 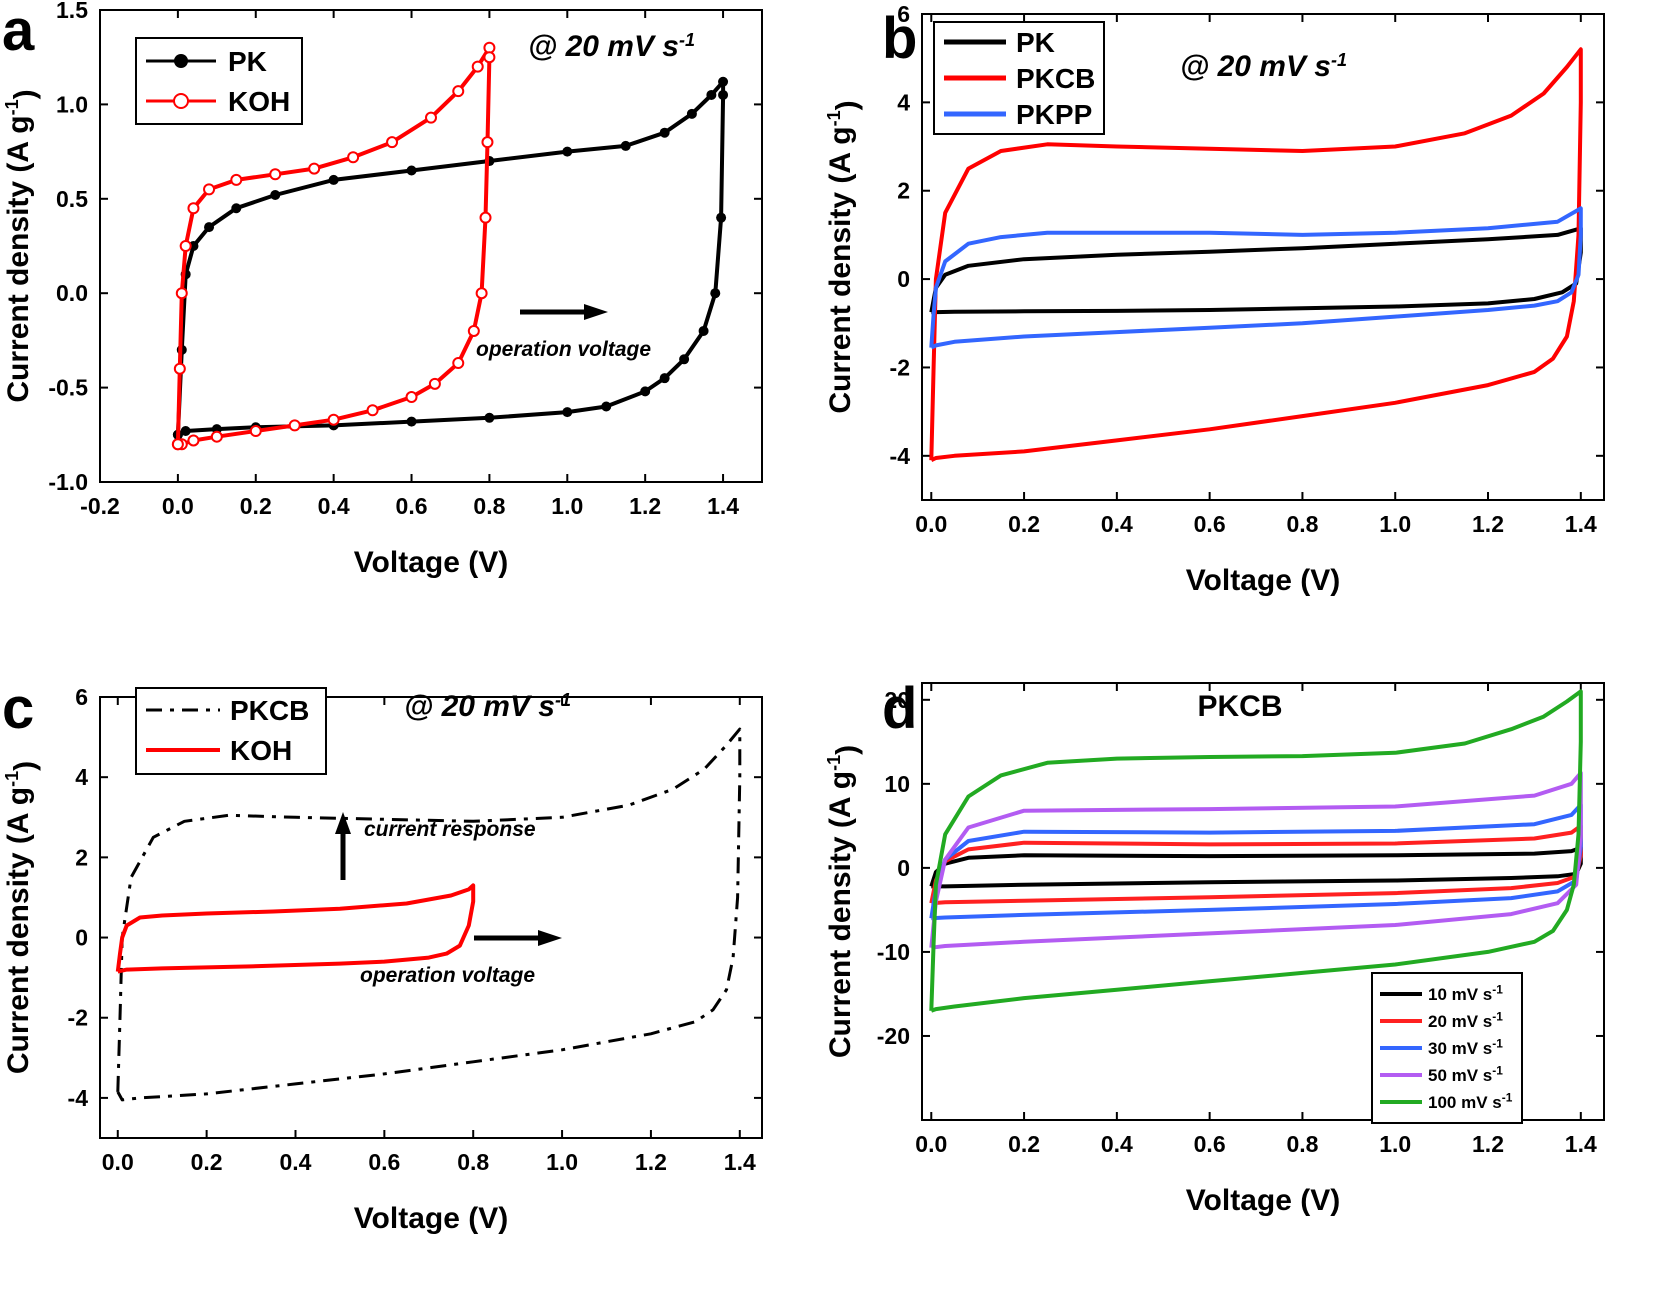 What do you see at coordinates (72, 11) in the screenshot?
I see `y-tick-label: 1.5` at bounding box center [72, 11].